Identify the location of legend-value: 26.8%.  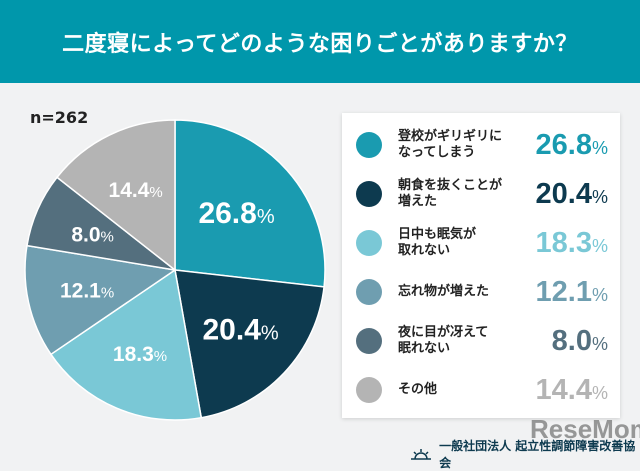
(571, 144).